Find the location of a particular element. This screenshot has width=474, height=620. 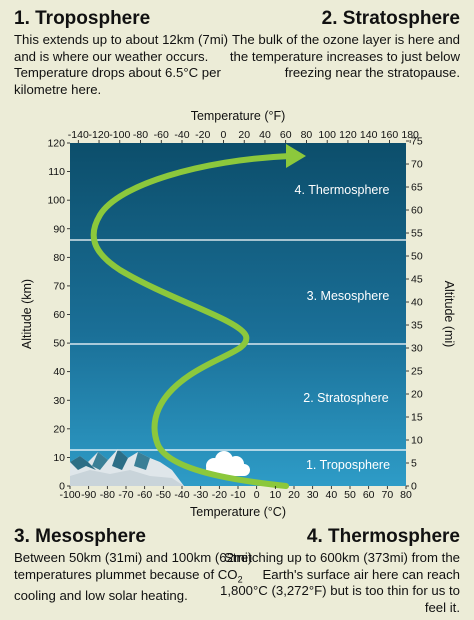

top-tick-label: 20 is located at coordinates (244, 135).